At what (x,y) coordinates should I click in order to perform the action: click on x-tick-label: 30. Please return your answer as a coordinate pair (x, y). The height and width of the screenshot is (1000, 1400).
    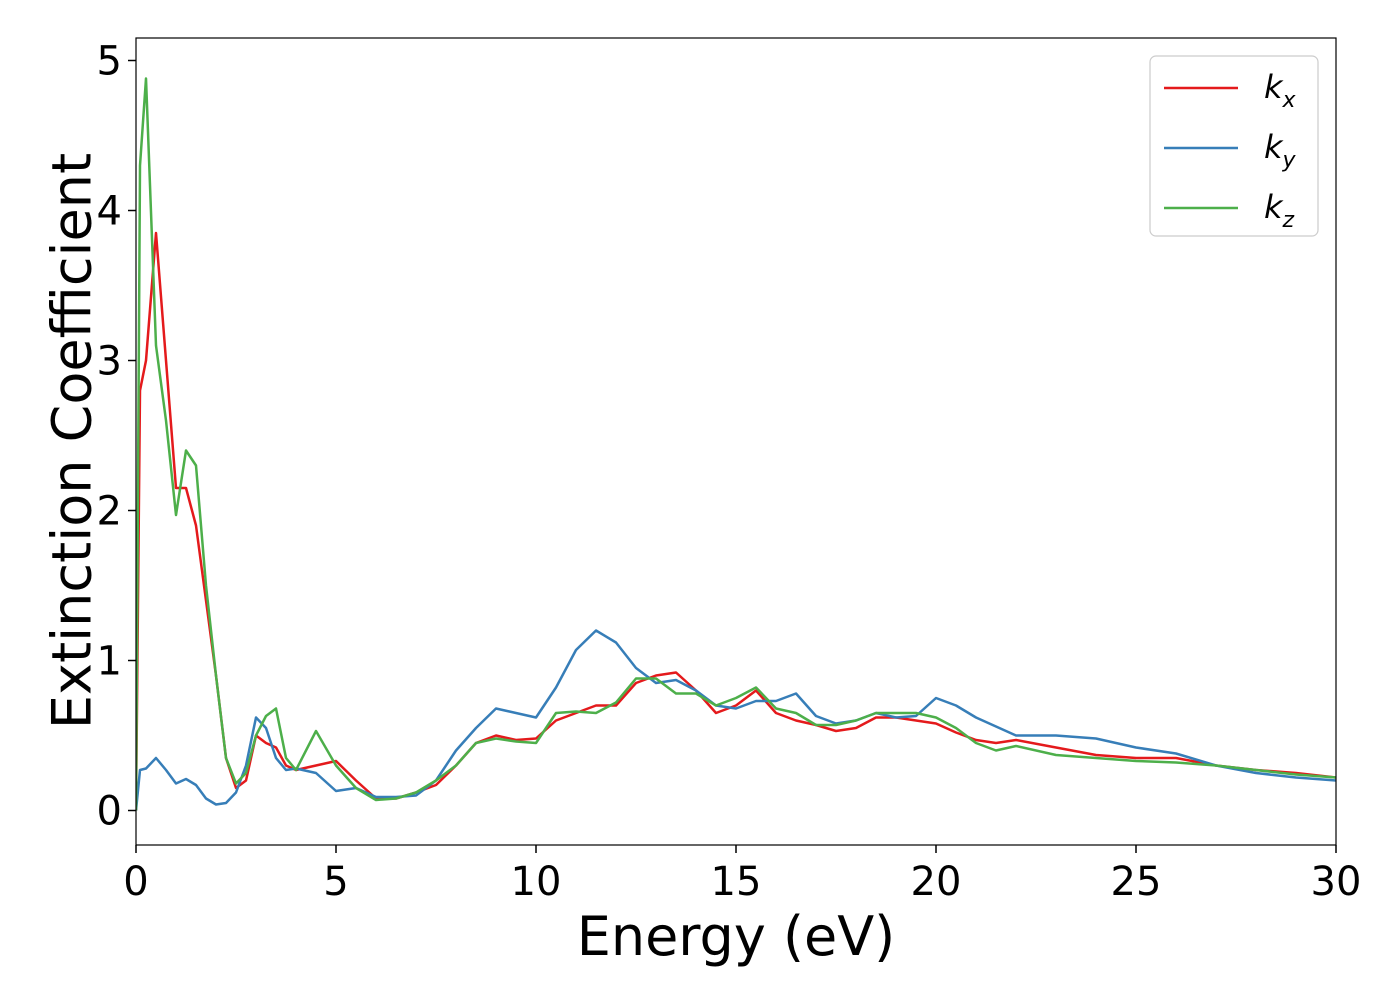
    Looking at the image, I should click on (1336, 882).